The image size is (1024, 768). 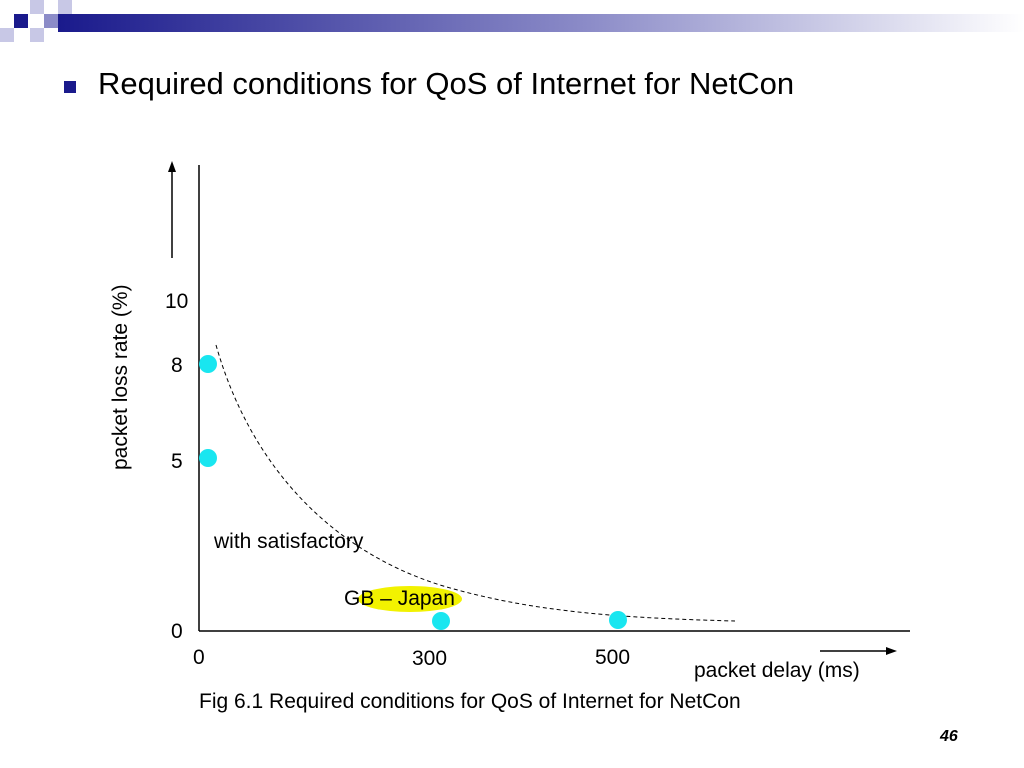 What do you see at coordinates (70, 87) in the screenshot?
I see `title-bullet` at bounding box center [70, 87].